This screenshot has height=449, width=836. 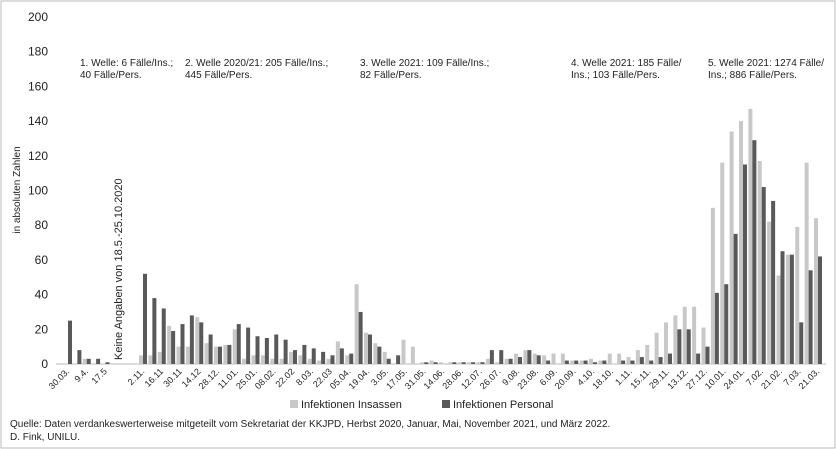 I want to click on annotation: 2. Welle 2020/21: 205 Fälle/Ins.;, so click(x=256, y=63).